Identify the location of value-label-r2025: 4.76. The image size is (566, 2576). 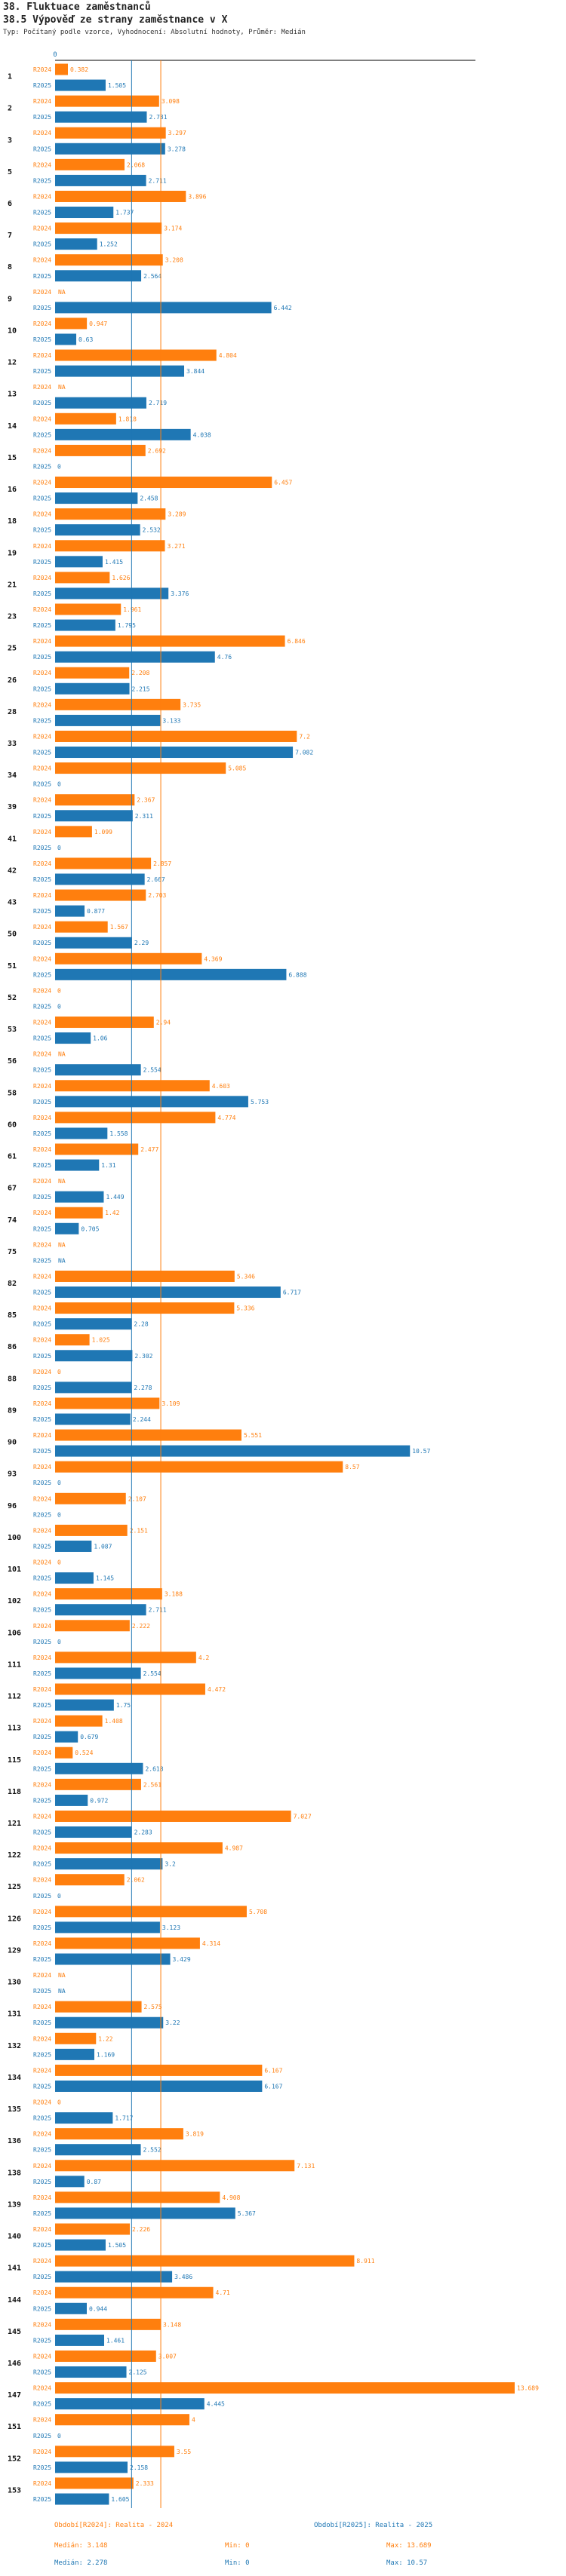
(224, 657).